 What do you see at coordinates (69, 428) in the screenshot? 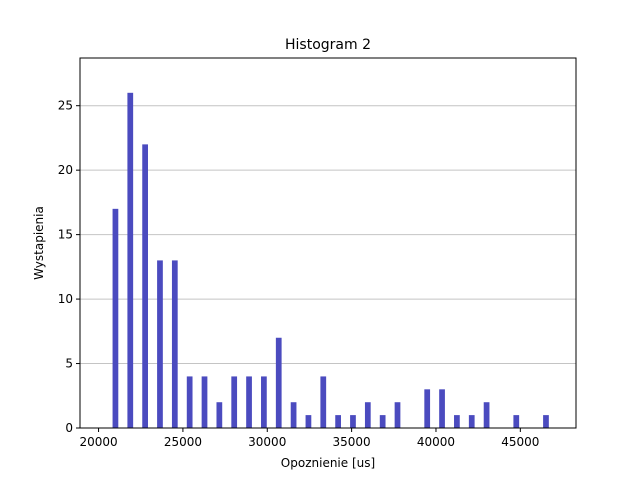
I see `y-tick-label: 0` at bounding box center [69, 428].